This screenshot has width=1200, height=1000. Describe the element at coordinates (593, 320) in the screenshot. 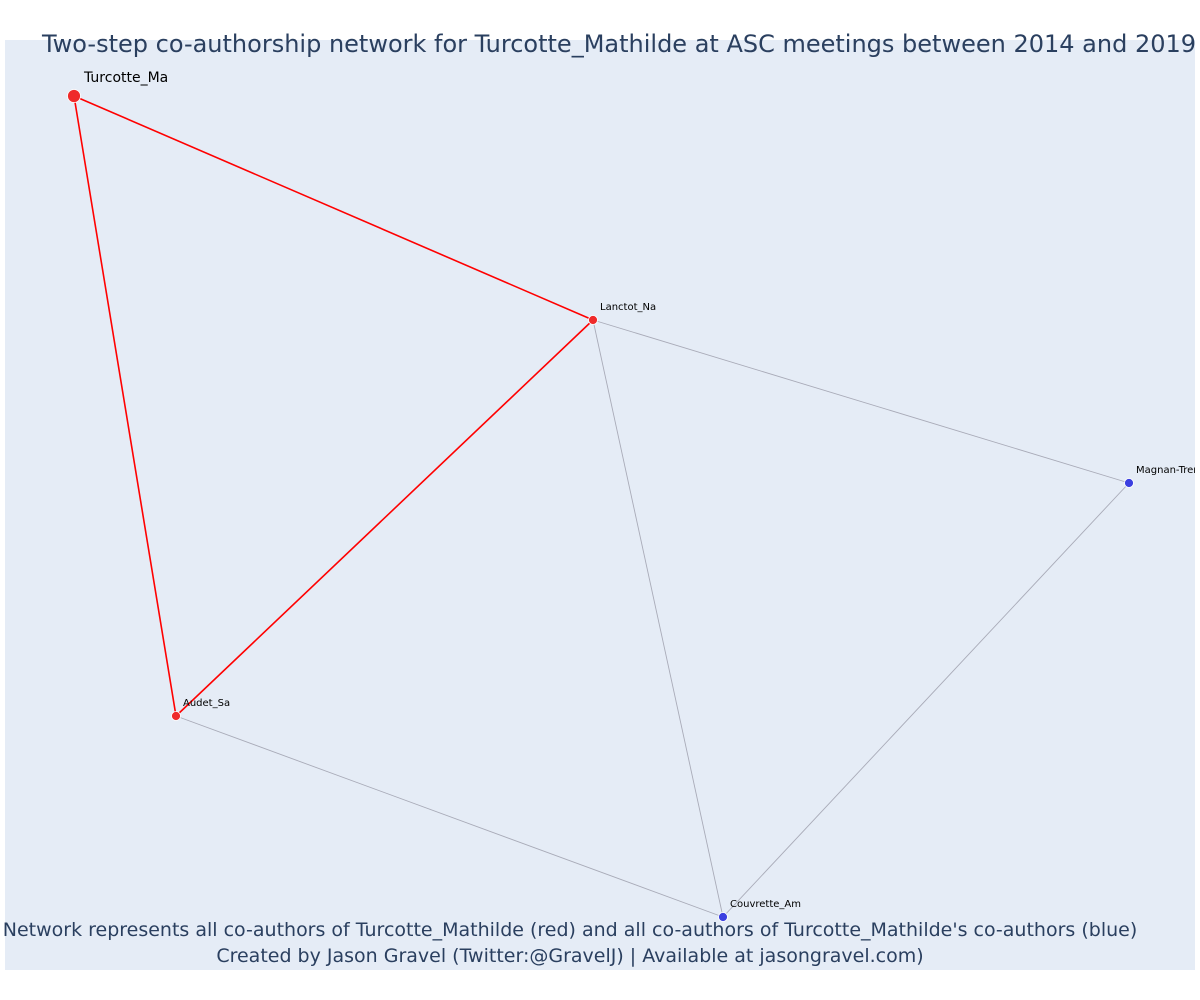

I see `node-Lanctot_Na` at that location.